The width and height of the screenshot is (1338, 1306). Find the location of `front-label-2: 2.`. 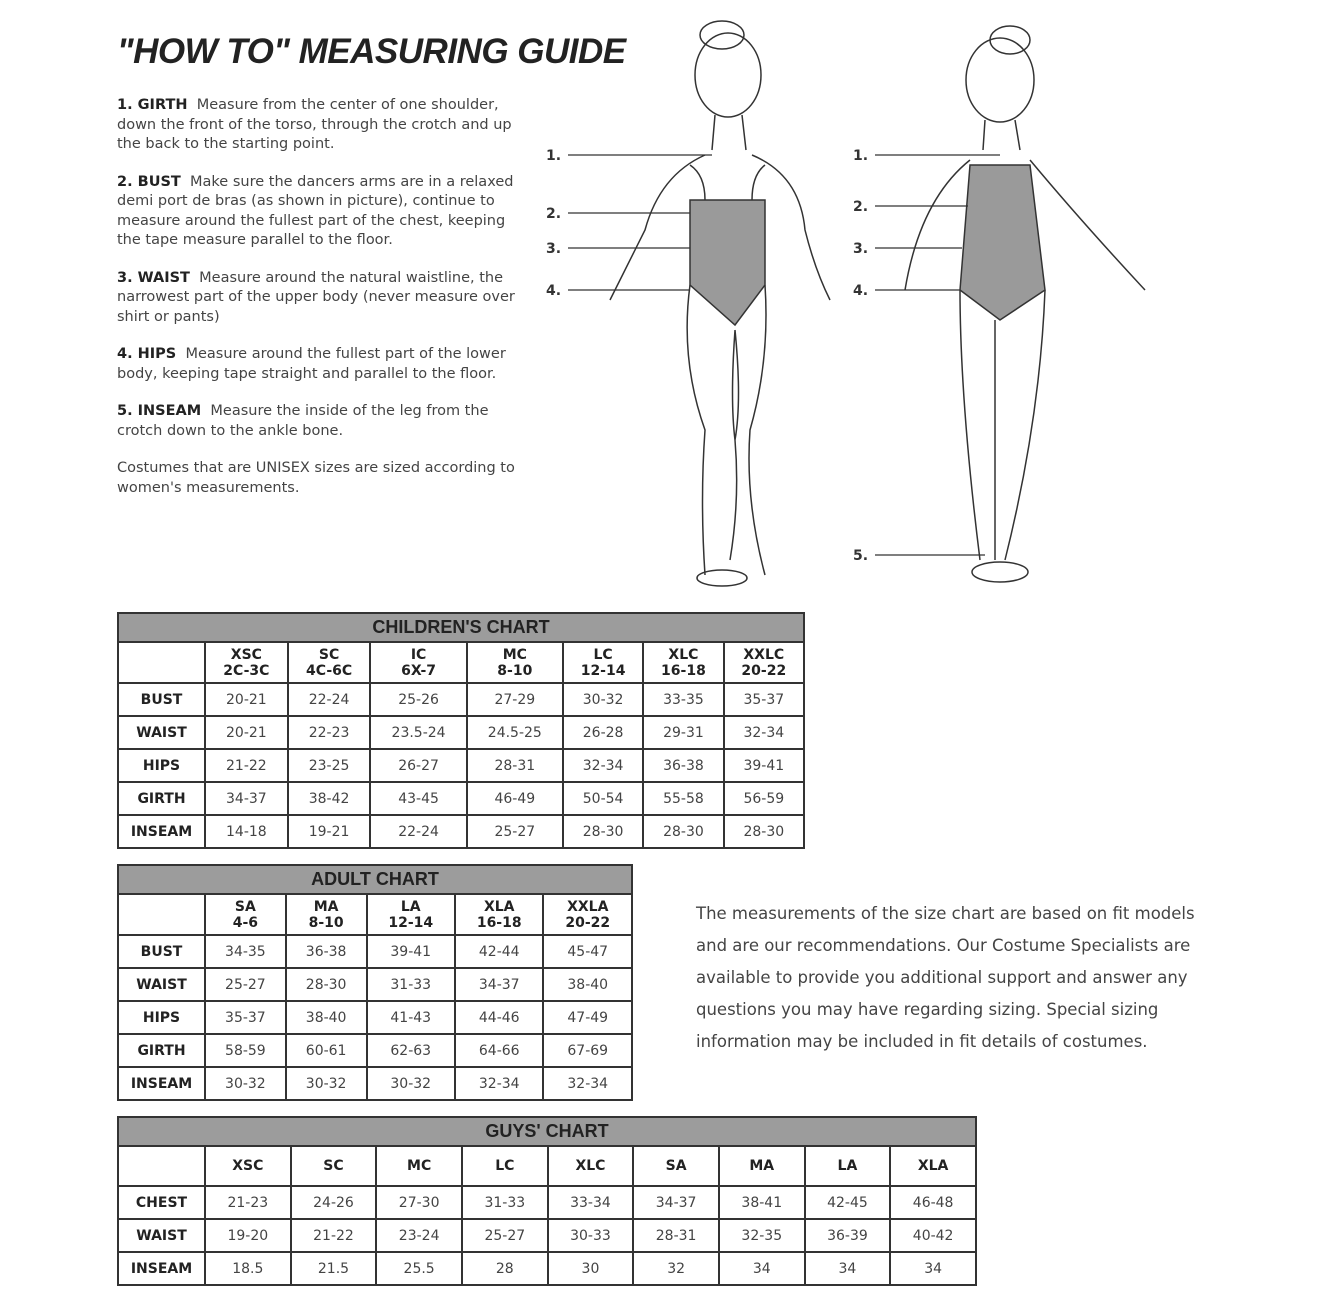

front-label-2: 2. is located at coordinates (553, 214).